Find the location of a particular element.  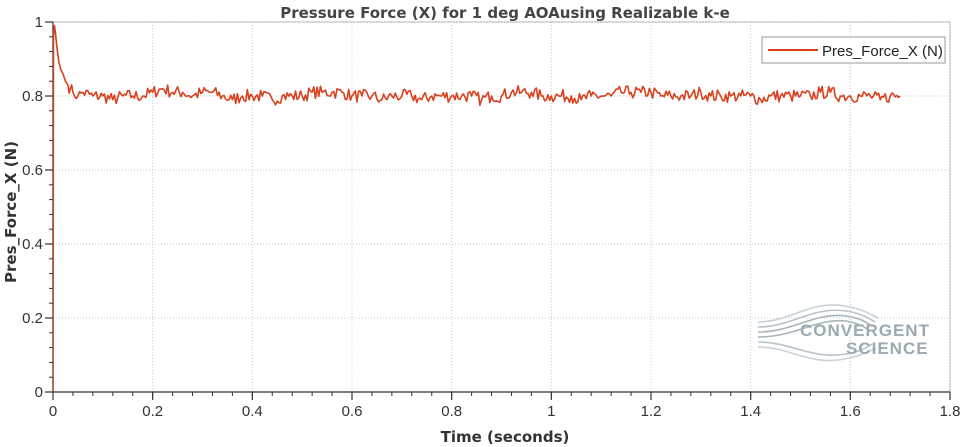

y-tick-label: 0.8 is located at coordinates (32, 96).